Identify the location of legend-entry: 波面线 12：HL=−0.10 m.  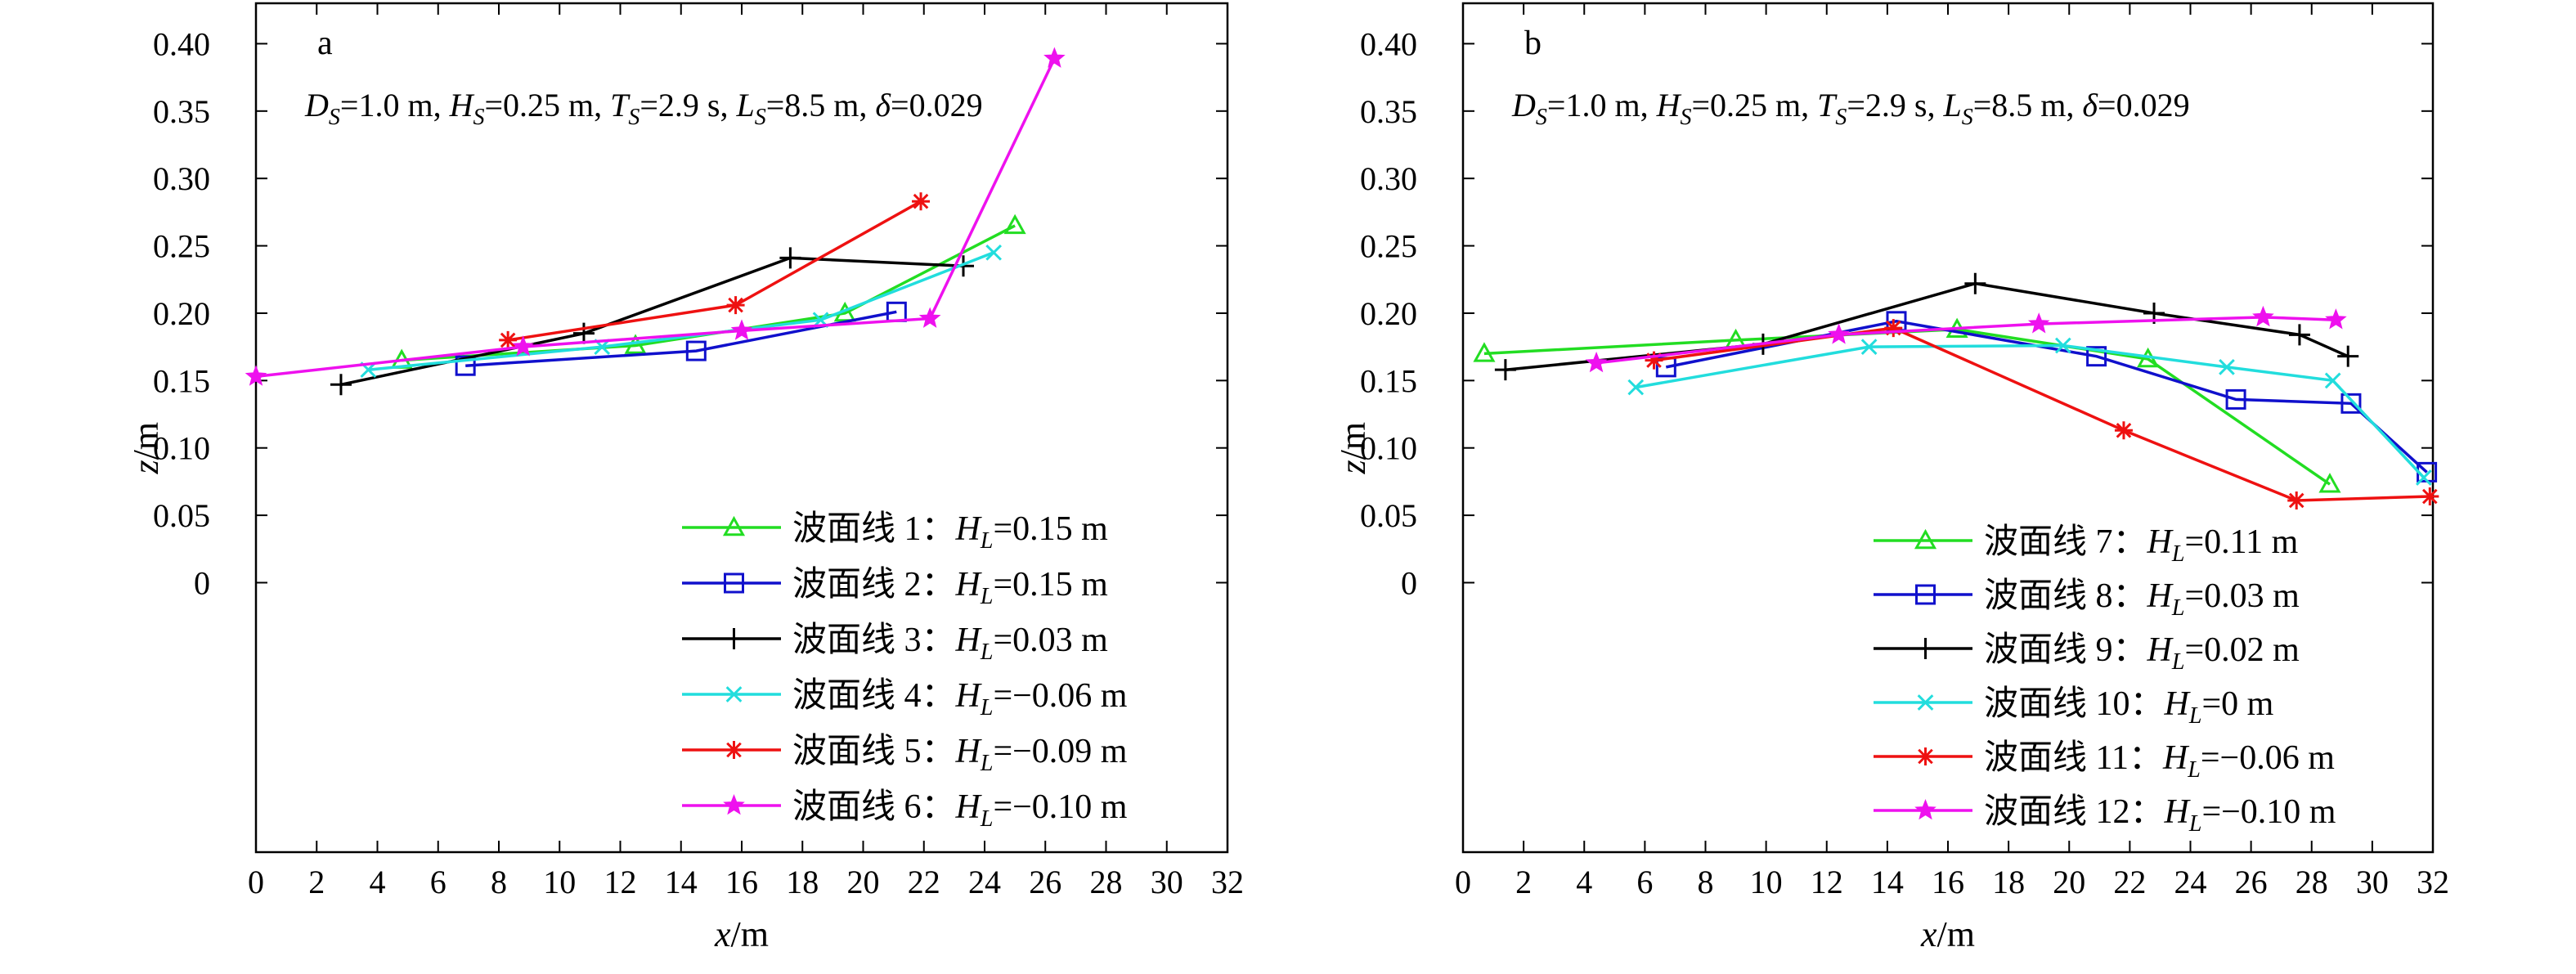
(2105, 815).